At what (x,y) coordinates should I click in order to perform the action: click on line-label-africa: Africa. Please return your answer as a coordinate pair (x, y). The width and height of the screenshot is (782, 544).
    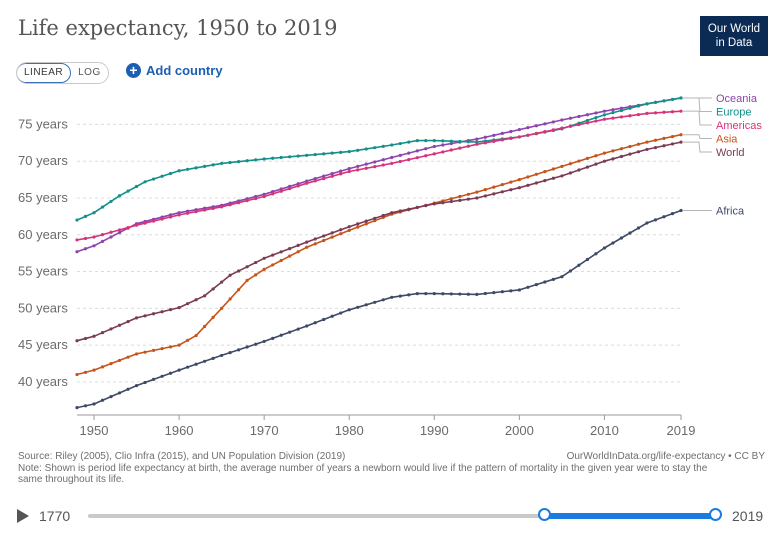
    Looking at the image, I should click on (730, 211).